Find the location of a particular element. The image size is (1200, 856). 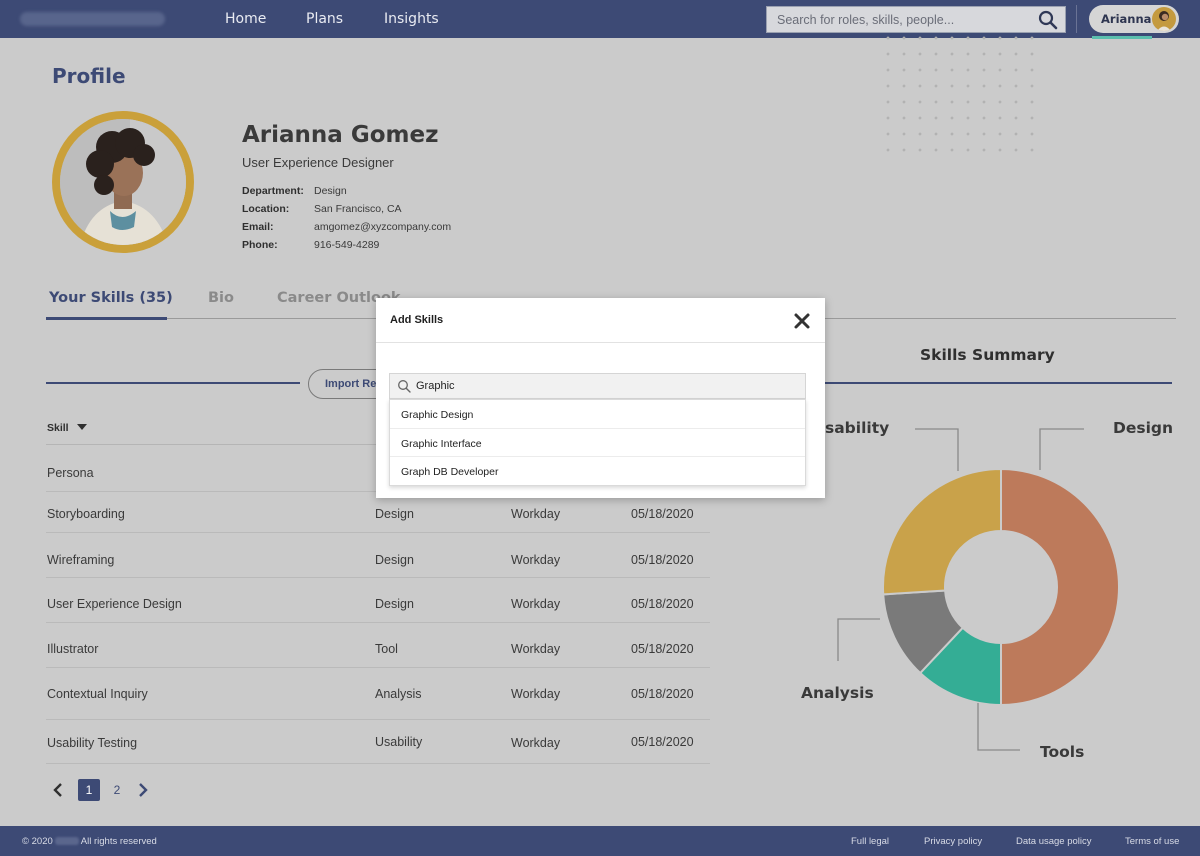

global-search-input is located at coordinates (898, 19).